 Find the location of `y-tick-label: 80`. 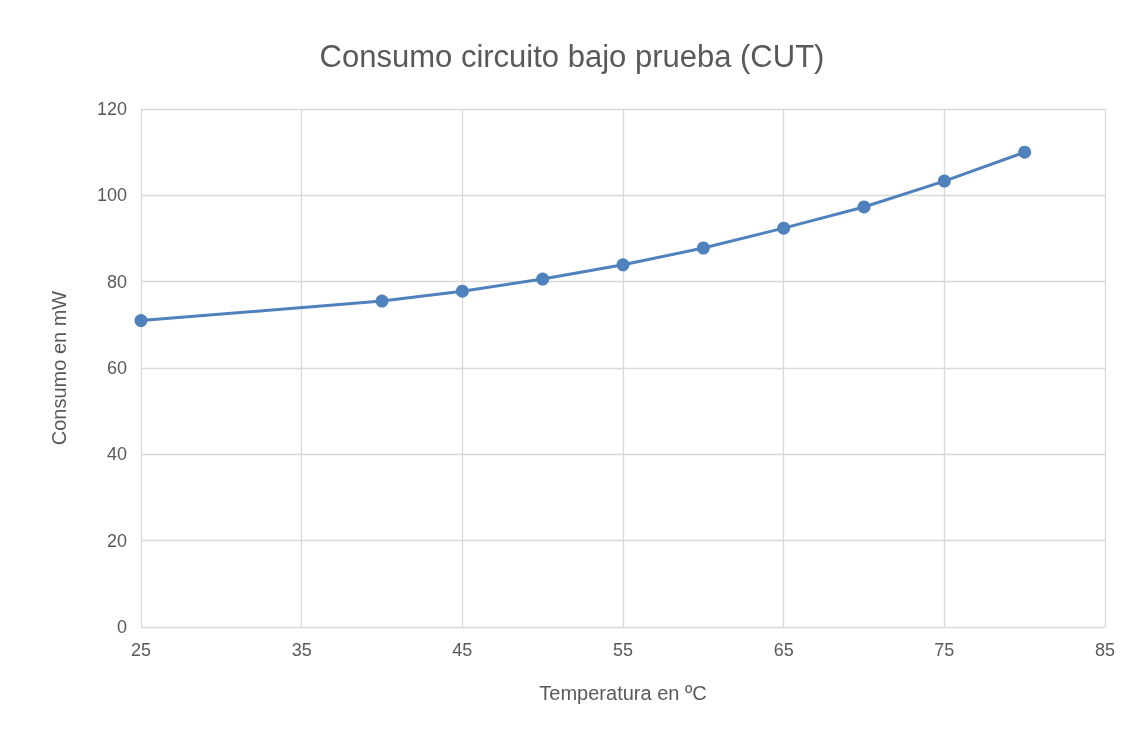

y-tick-label: 80 is located at coordinates (116, 281).